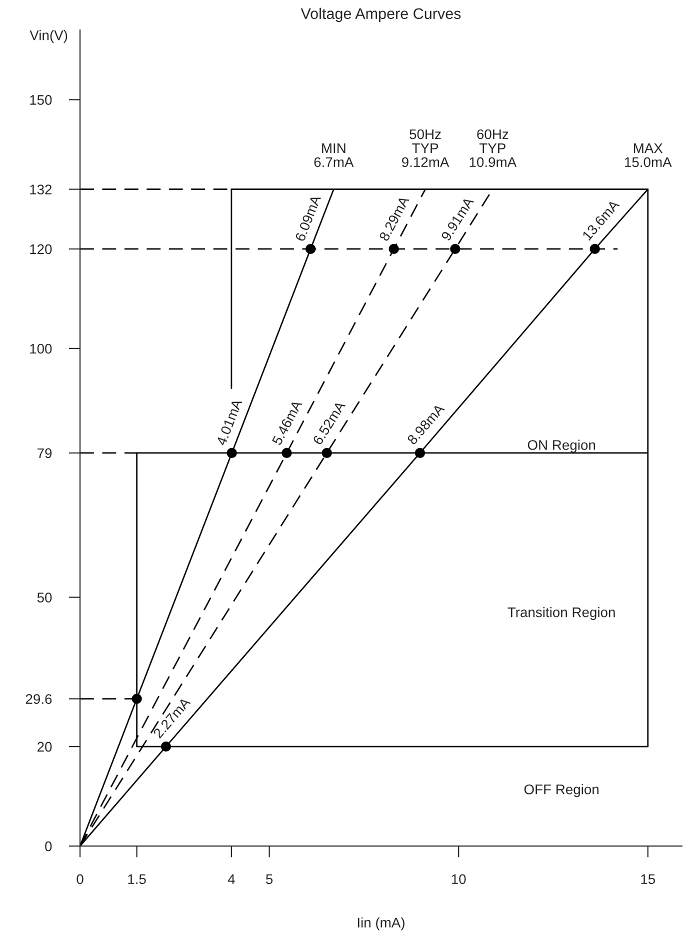  I want to click on x-tick-label: 1.5, so click(137, 879).